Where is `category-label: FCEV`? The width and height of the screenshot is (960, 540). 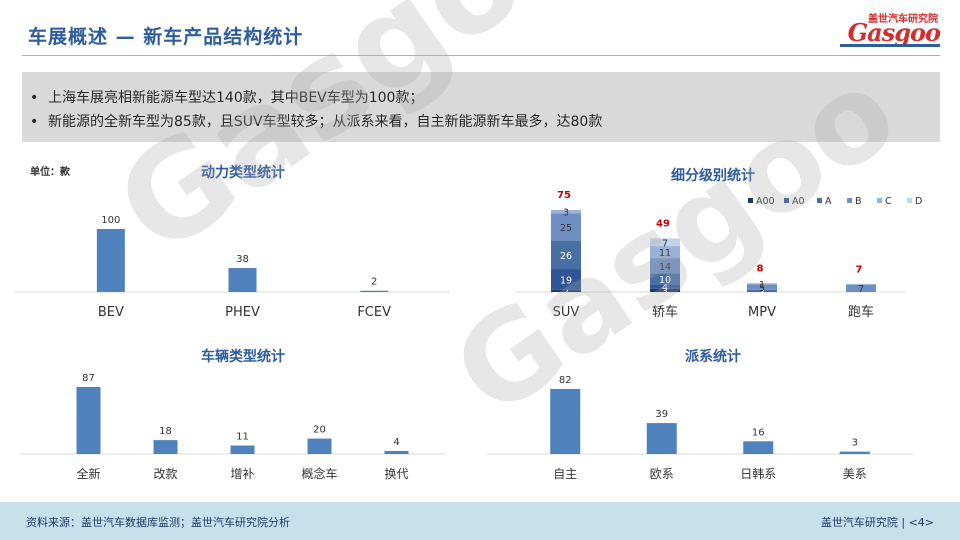
category-label: FCEV is located at coordinates (374, 312).